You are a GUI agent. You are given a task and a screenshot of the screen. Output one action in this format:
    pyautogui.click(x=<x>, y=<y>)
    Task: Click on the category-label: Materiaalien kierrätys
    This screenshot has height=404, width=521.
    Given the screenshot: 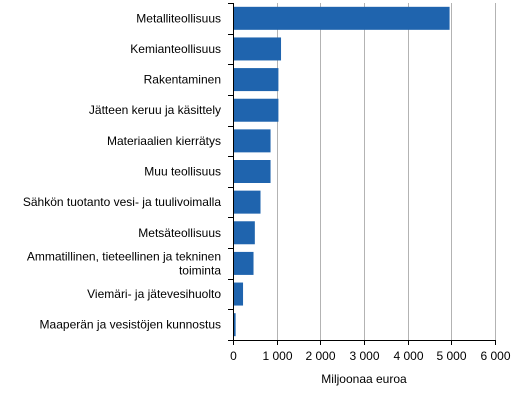 What is the action you would take?
    pyautogui.click(x=164, y=141)
    